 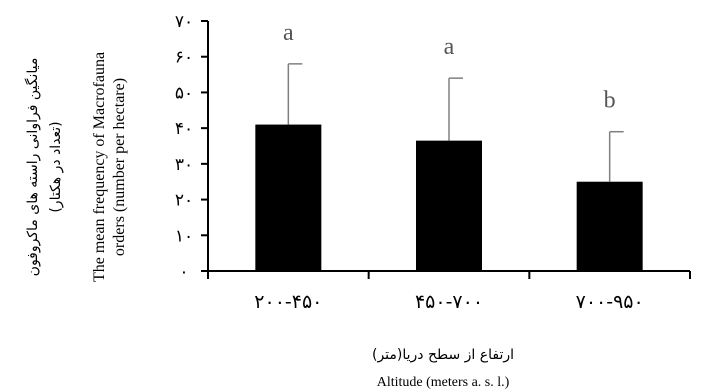 I want to click on y-axis: ۰ ۱۰ ۲۰ ۳۰ ۴۰ ۵۰ ۶۰ ۷۰, so click(x=192, y=147).